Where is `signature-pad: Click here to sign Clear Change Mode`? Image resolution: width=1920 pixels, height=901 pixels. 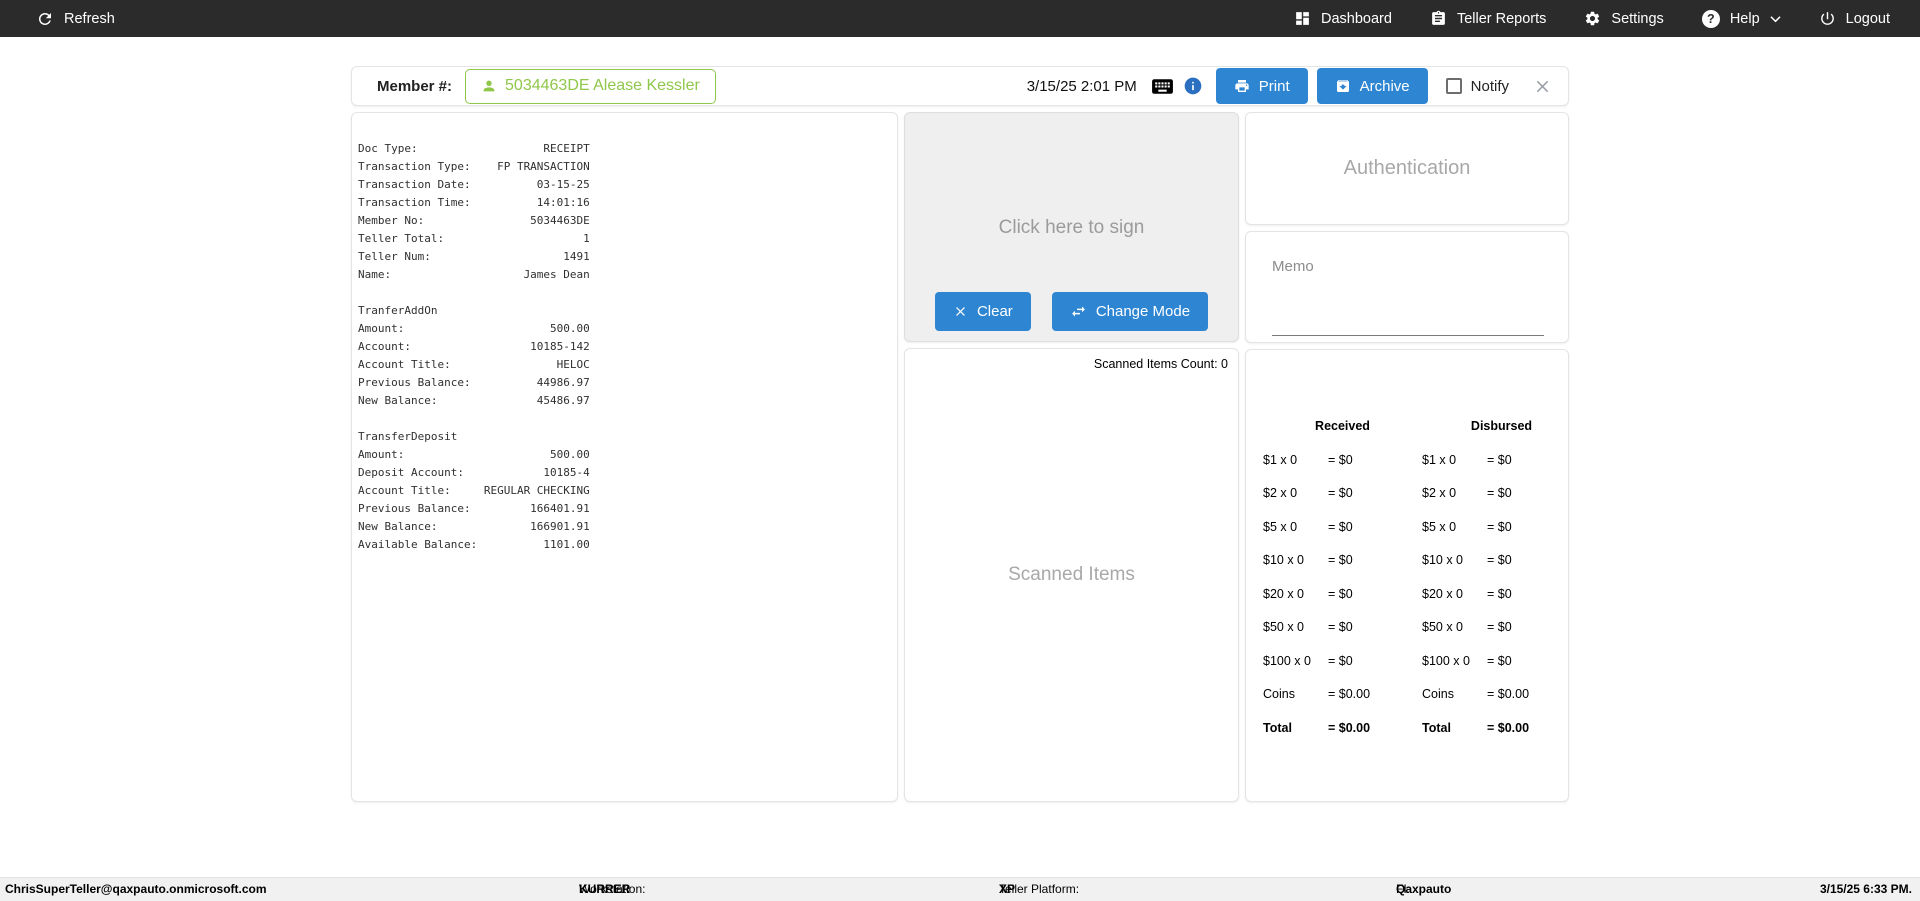
signature-pad: Click here to sign Clear Change Mode is located at coordinates (1071, 227).